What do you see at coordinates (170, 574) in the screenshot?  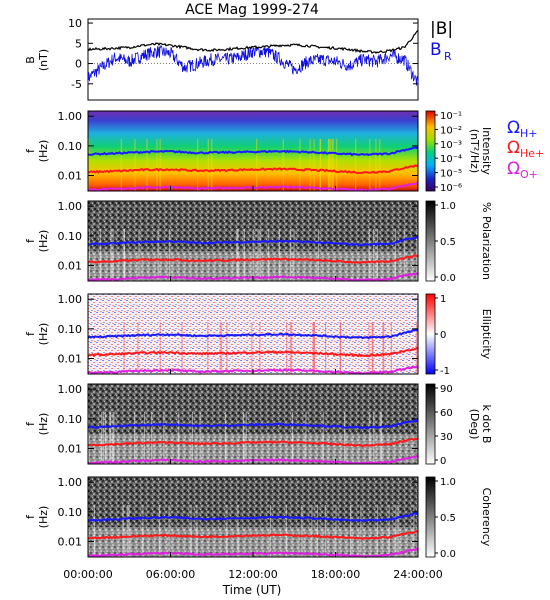 I see `x-tick-label: 06:00:00` at bounding box center [170, 574].